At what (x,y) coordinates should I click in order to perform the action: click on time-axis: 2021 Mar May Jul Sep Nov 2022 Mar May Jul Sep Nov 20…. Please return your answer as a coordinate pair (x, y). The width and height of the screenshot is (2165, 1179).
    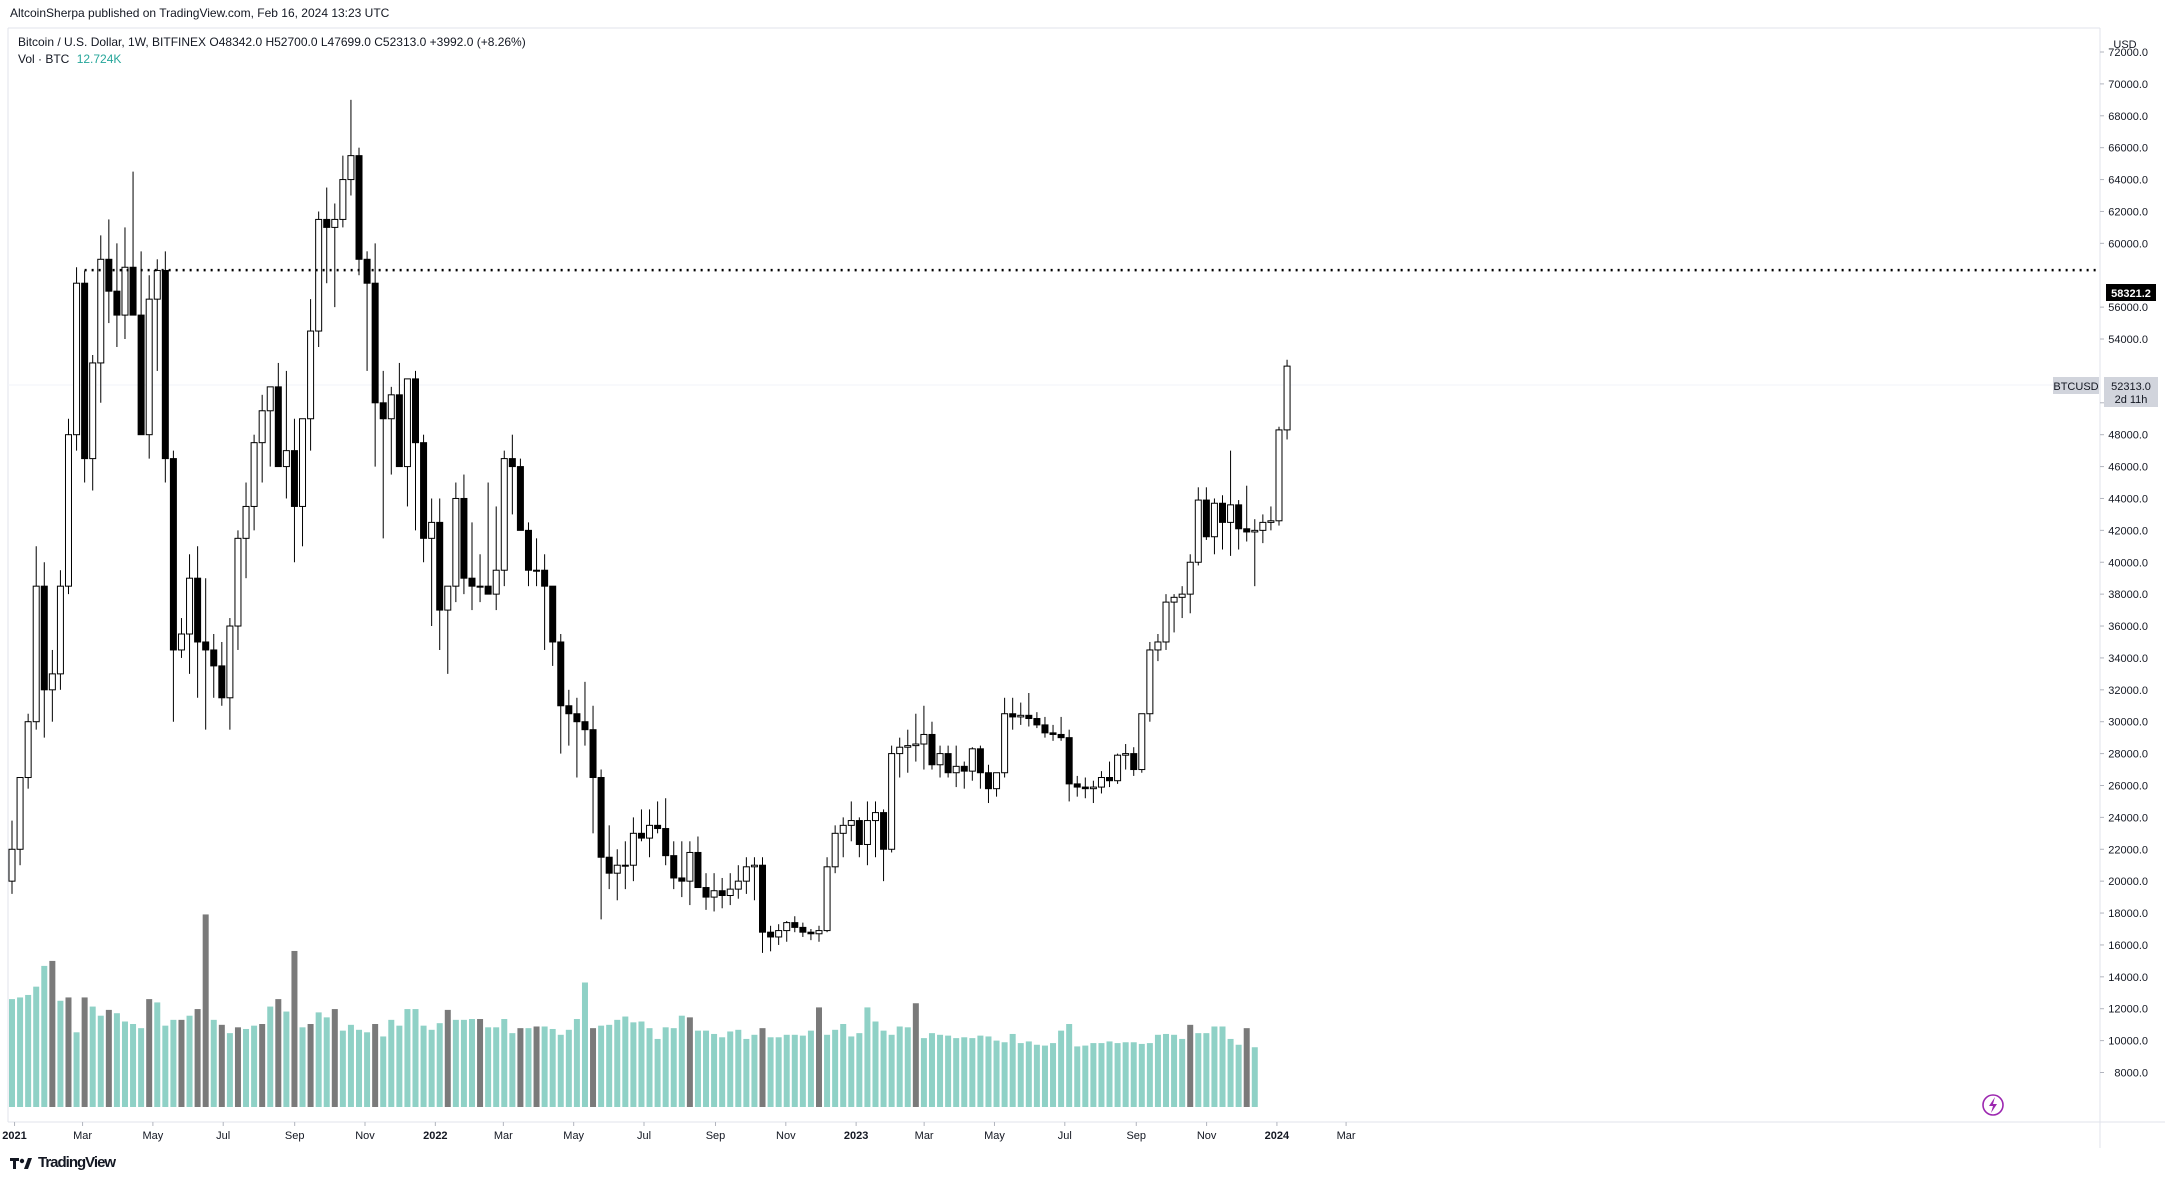
    Looking at the image, I should click on (679, 1132).